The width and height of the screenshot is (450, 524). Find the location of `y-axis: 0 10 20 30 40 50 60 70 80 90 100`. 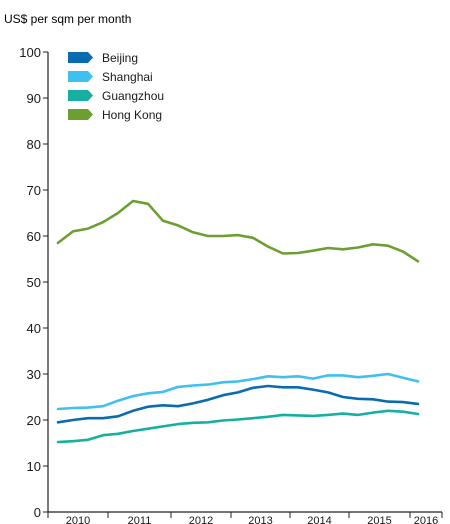

y-axis: 0 10 20 30 40 50 60 70 80 90 100 is located at coordinates (34, 282).